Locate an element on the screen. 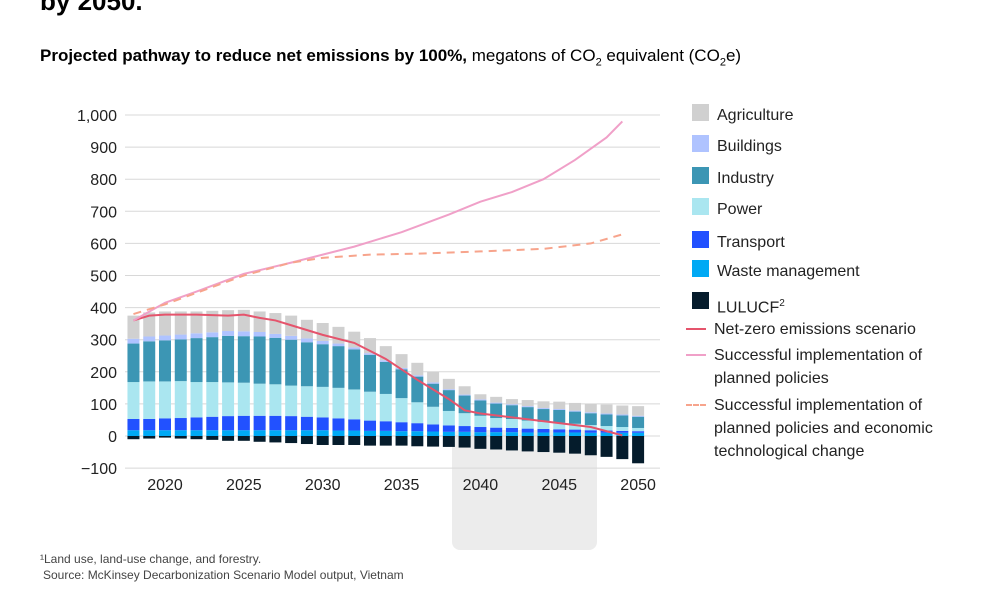 The image size is (1000, 600). y-tick-label: 500 is located at coordinates (103, 277).